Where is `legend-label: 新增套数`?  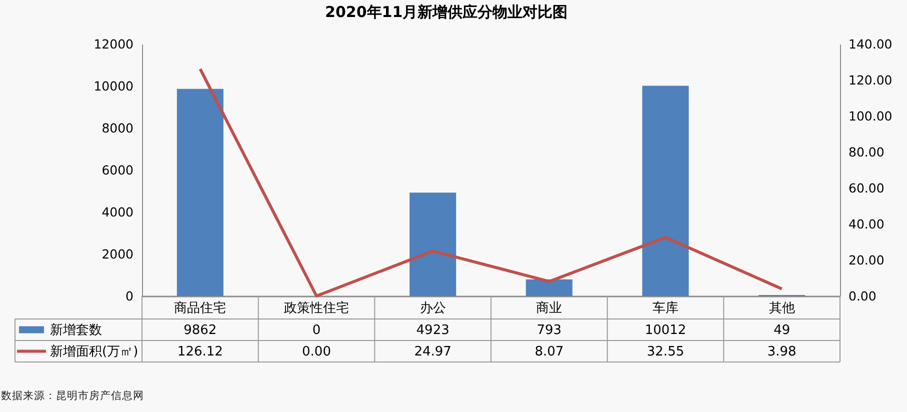 legend-label: 新增套数 is located at coordinates (76, 330).